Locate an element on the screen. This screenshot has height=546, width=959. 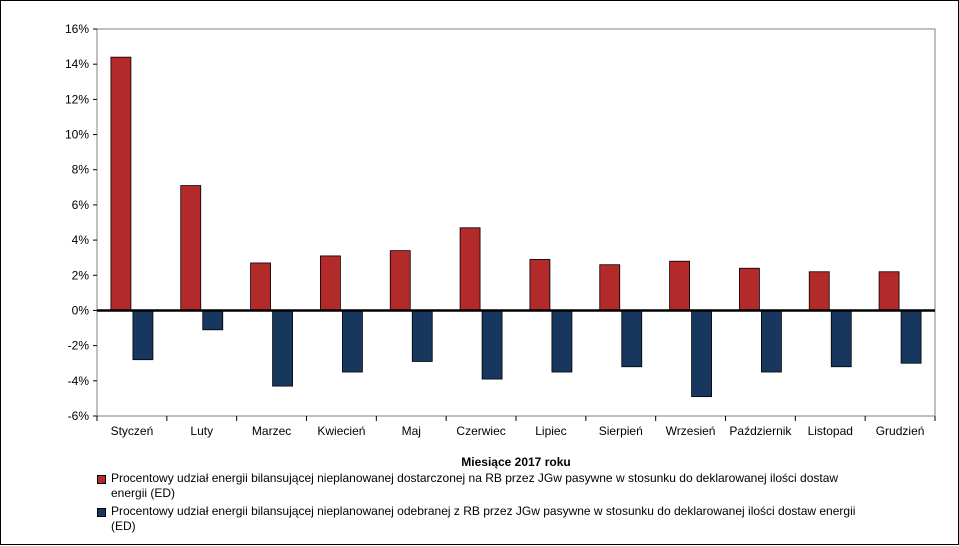
x-tick-label: Wrzesień is located at coordinates (691, 431).